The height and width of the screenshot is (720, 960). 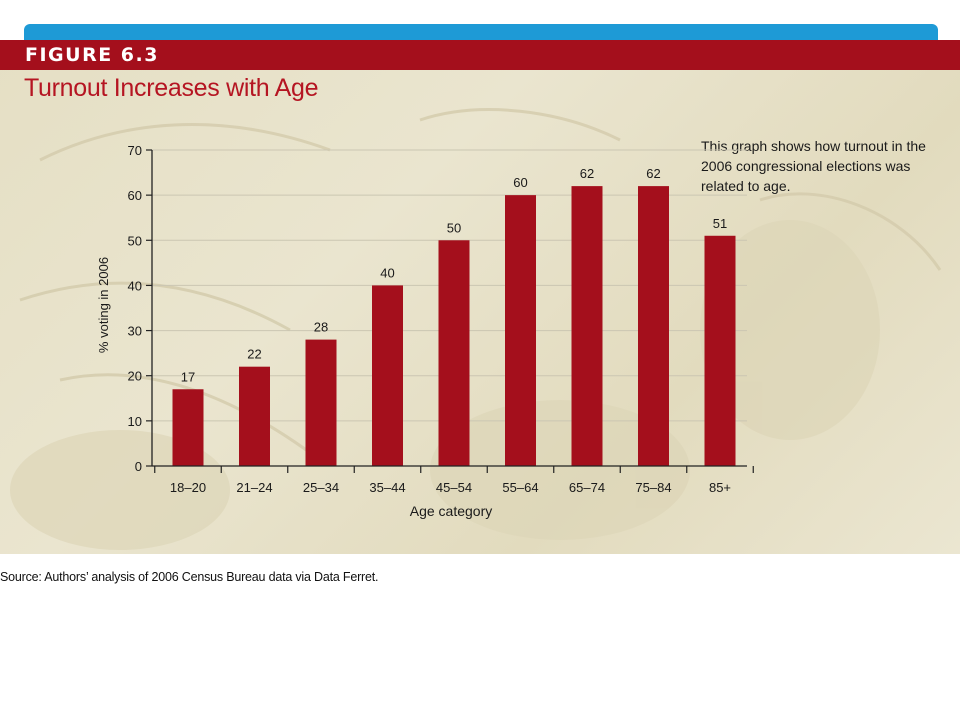 I want to click on y-axis-label: % voting in 2006, so click(x=103, y=305).